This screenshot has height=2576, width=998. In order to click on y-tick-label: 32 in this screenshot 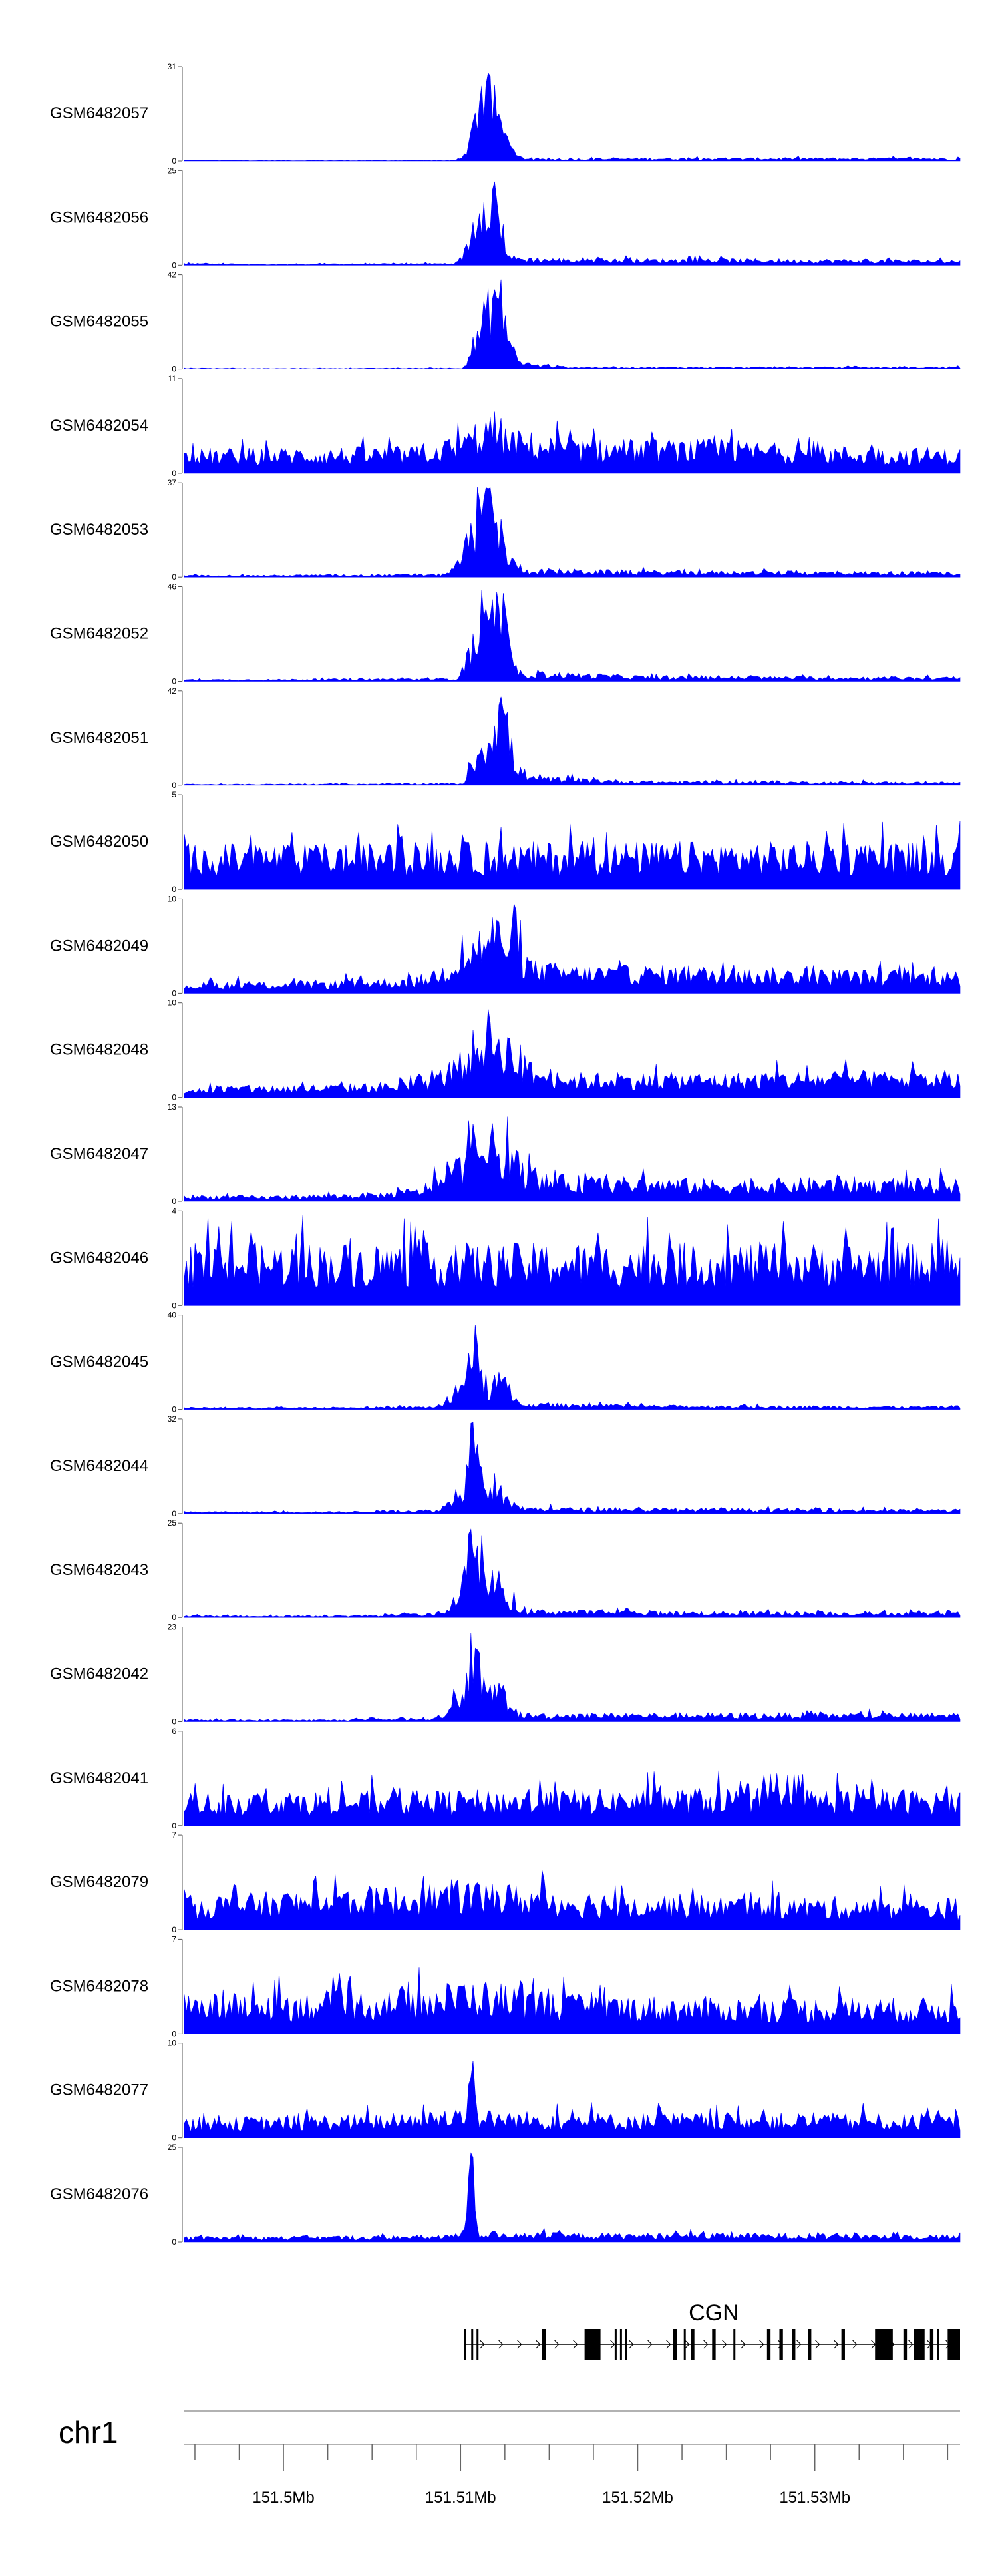, I will do `click(172, 1419)`.